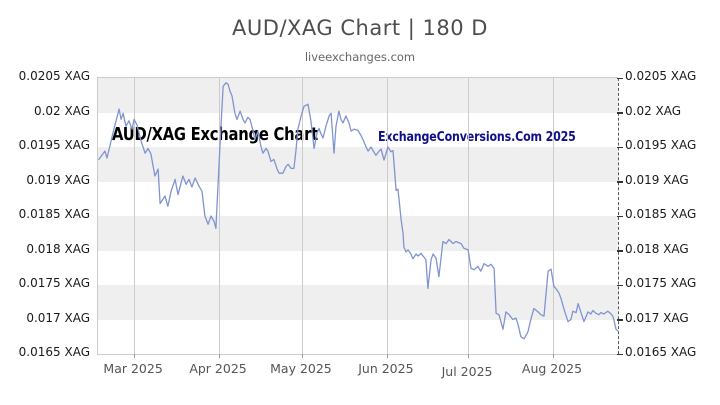 Image resolution: width=720 pixels, height=405 pixels. Describe the element at coordinates (58, 248) in the screenshot. I see `y-axis-label-left: 0.018 XAG` at that location.